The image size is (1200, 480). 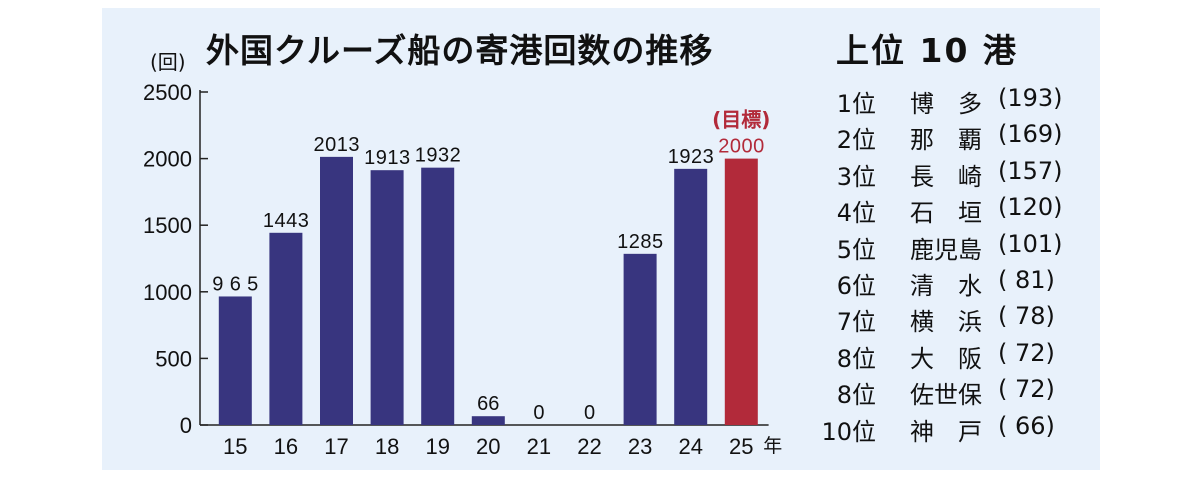 What do you see at coordinates (235, 446) in the screenshot?
I see `x-tick-label: 15` at bounding box center [235, 446].